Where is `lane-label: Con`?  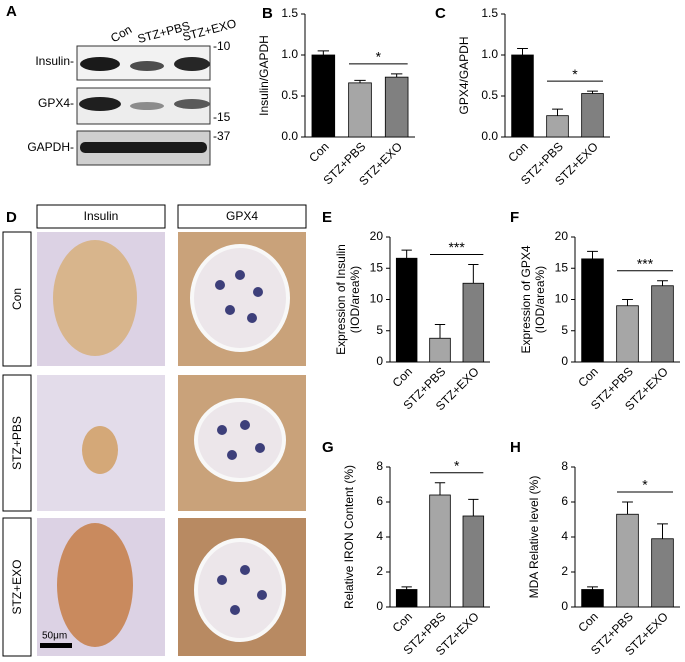
lane-label: Con is located at coordinates (121, 33).